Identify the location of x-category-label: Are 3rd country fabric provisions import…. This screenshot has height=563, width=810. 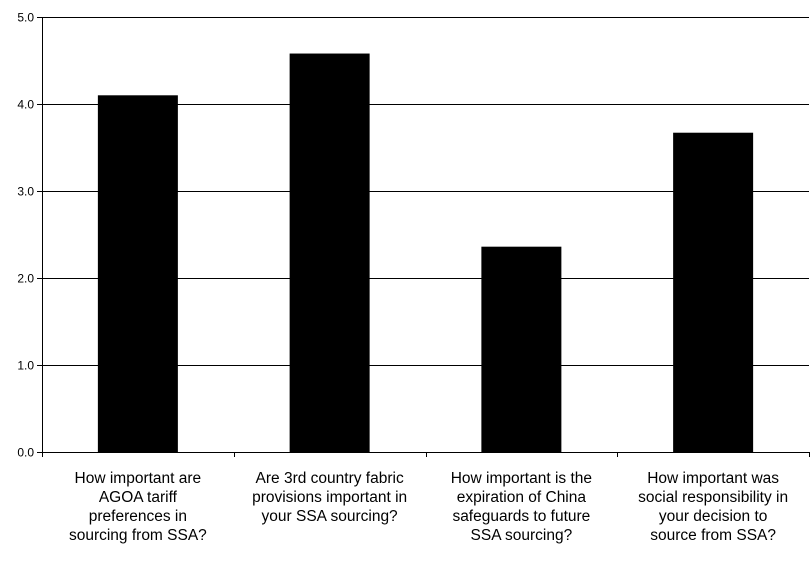
(330, 497).